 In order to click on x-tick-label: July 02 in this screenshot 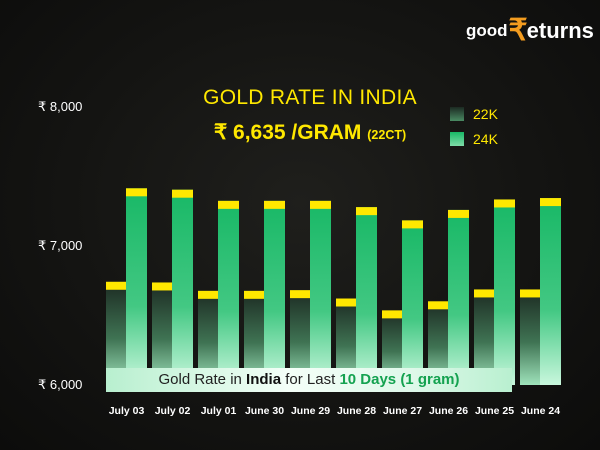, I will do `click(172, 411)`.